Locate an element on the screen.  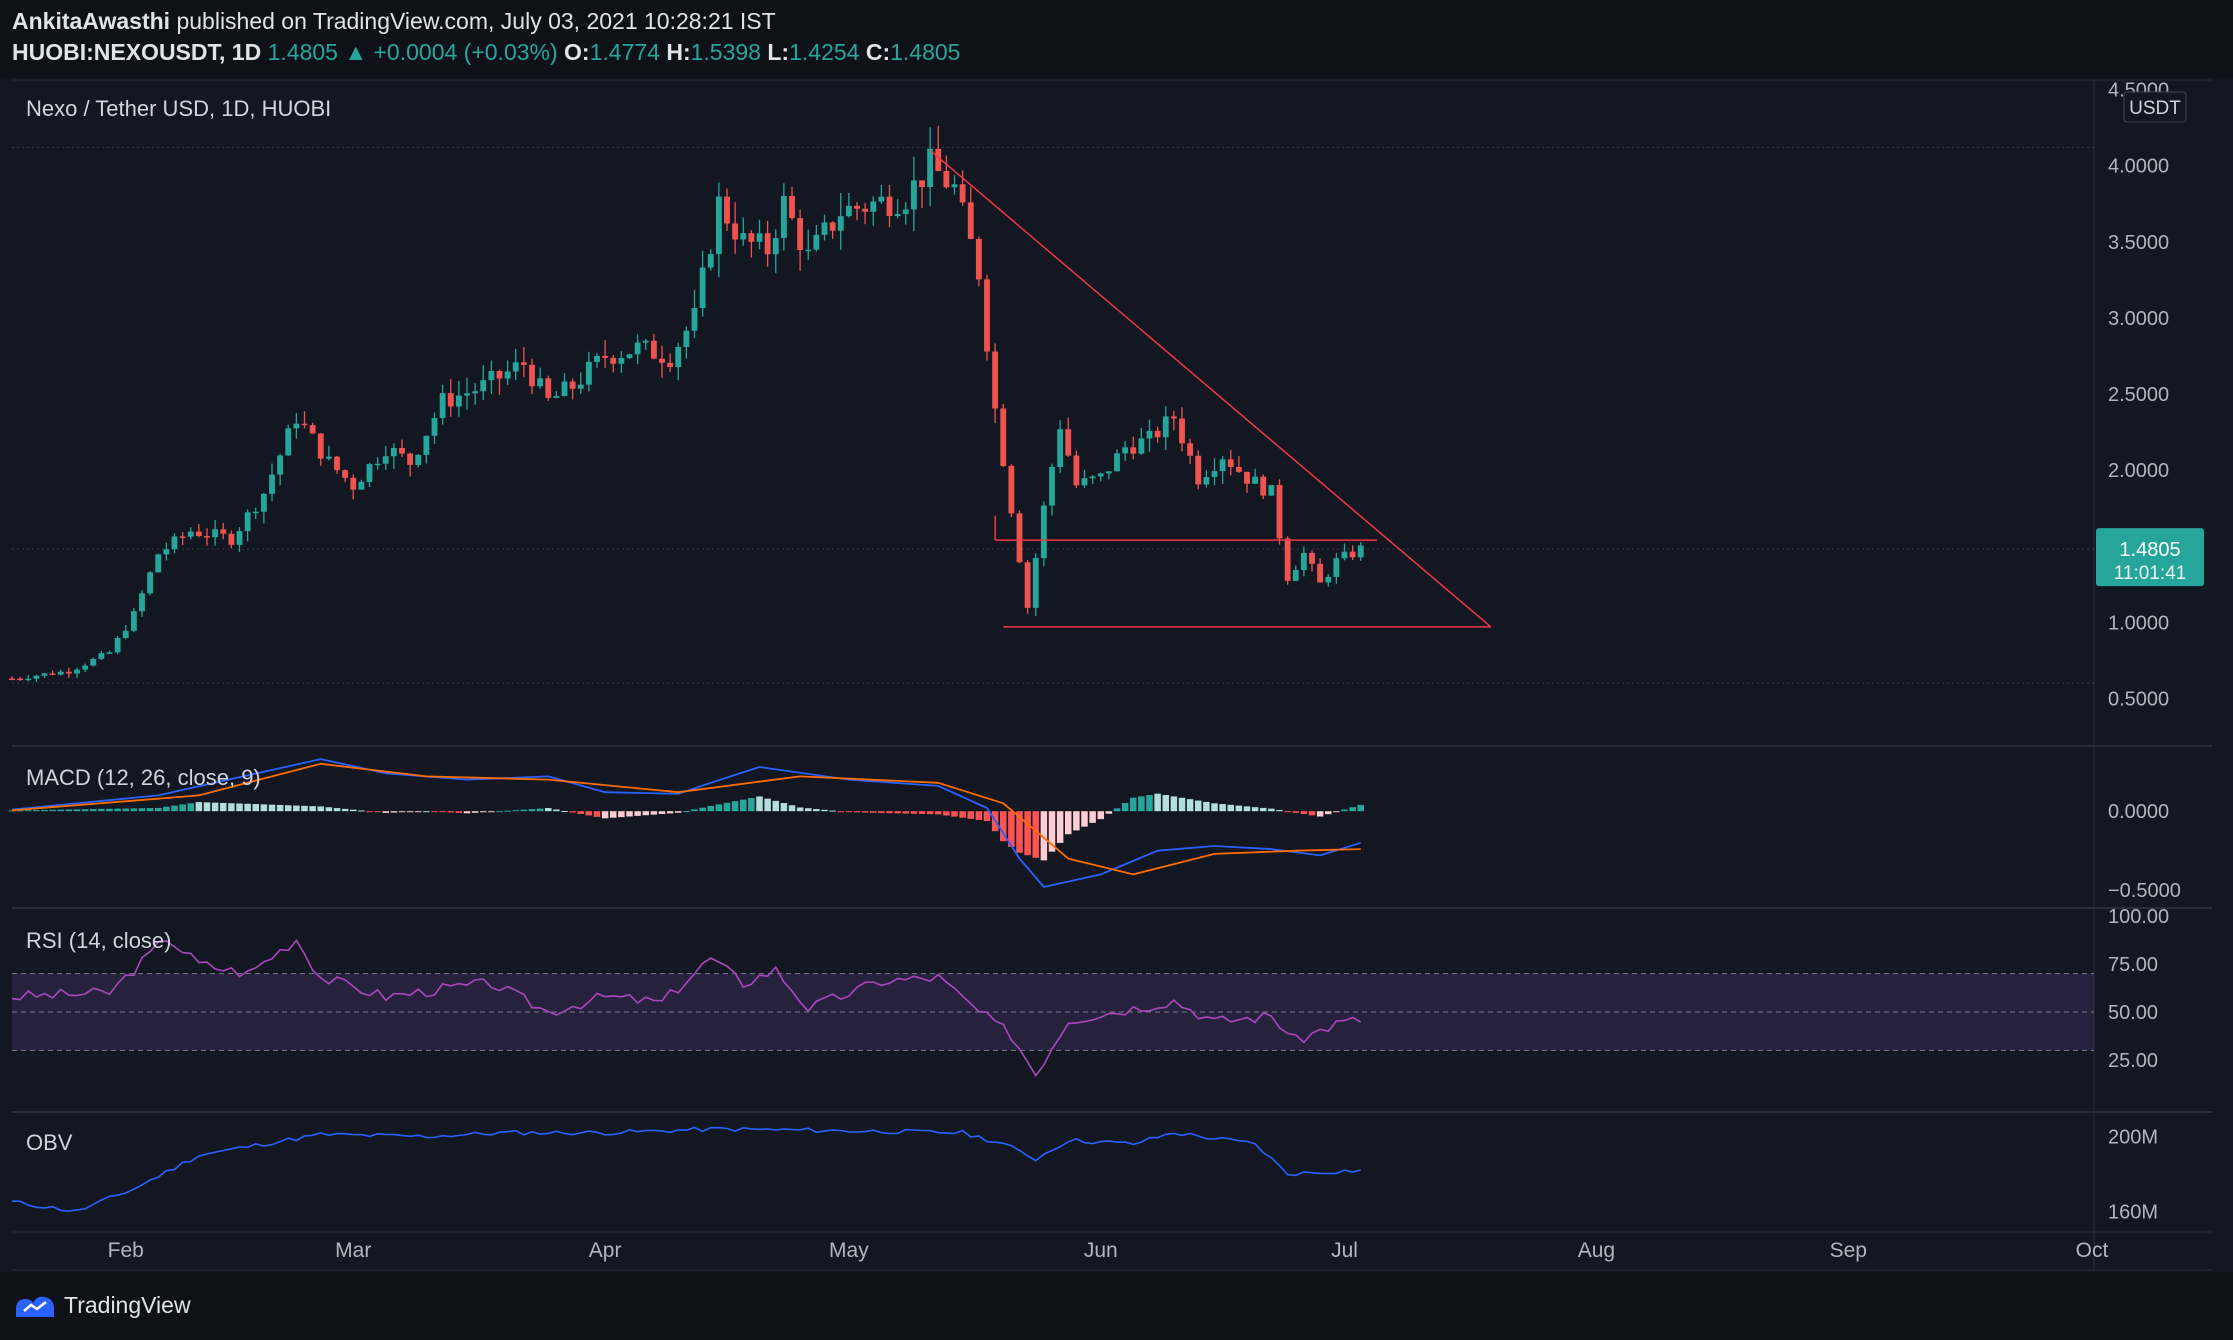
brand: TradingView is located at coordinates (102, 1305).